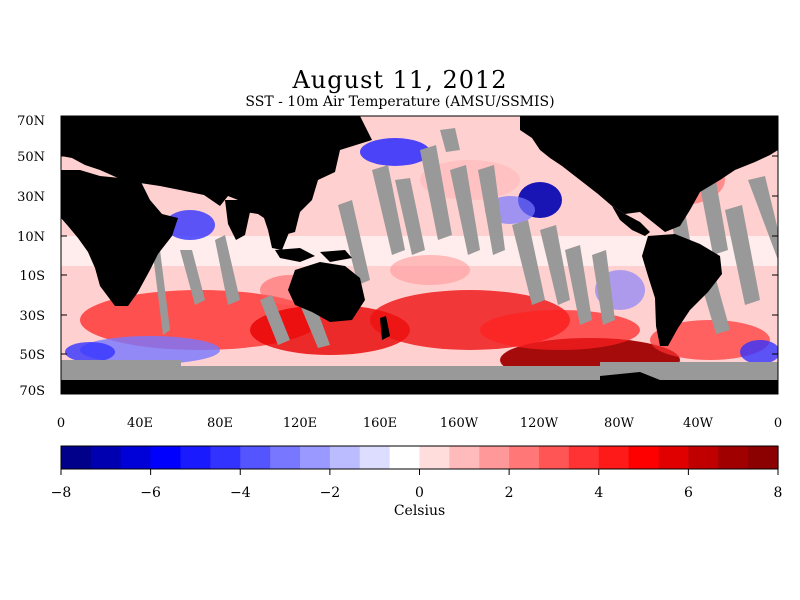 The image size is (800, 600). Describe the element at coordinates (509, 493) in the screenshot. I see `colorbar-tick-label: 2` at that location.